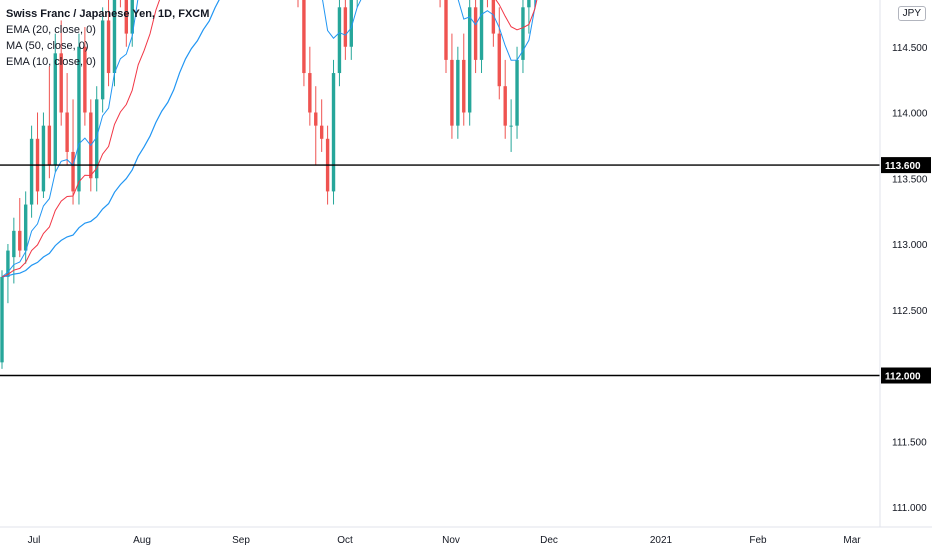 This screenshot has height=555, width=932. I want to click on time-tick-label: Feb, so click(758, 540).